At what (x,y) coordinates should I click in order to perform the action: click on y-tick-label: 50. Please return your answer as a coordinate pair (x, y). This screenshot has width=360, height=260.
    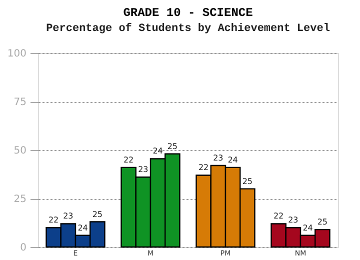
    Looking at the image, I should click on (20, 151).